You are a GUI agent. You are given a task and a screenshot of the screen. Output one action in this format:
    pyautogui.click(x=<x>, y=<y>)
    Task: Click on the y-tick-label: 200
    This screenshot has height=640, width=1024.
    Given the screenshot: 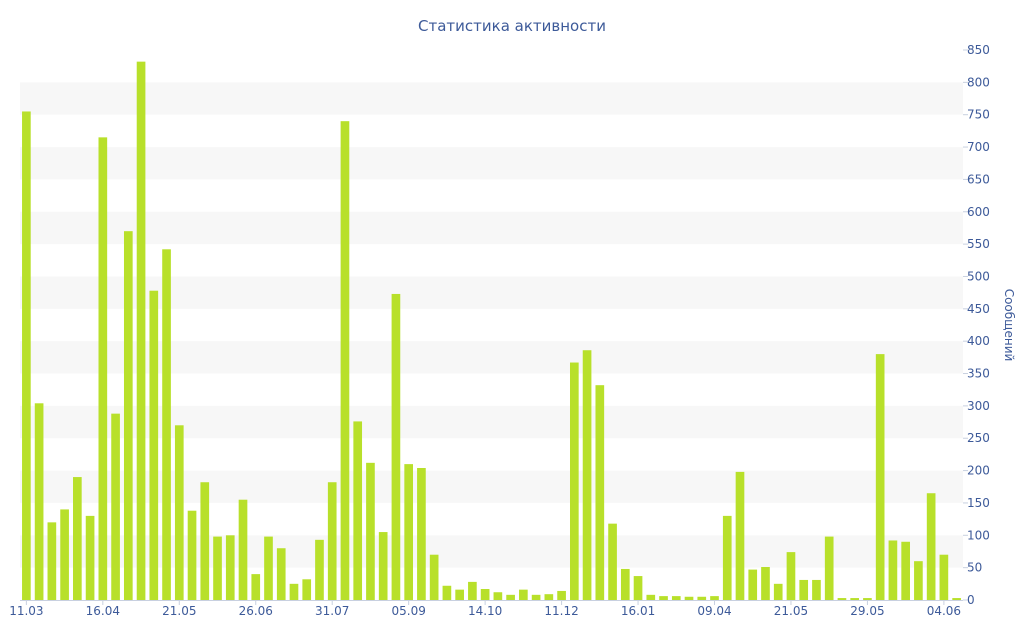 What is the action you would take?
    pyautogui.click(x=978, y=471)
    